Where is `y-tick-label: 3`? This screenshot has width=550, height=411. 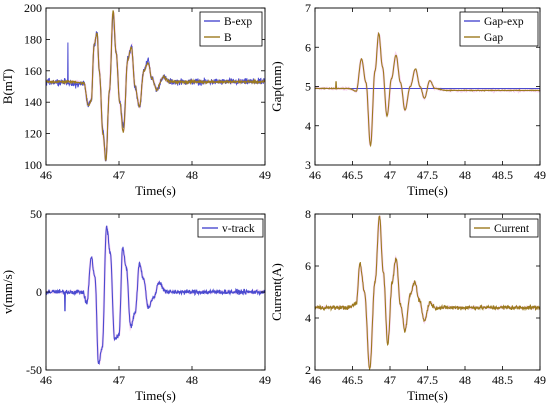 y-tick-label: 3 is located at coordinates (308, 165).